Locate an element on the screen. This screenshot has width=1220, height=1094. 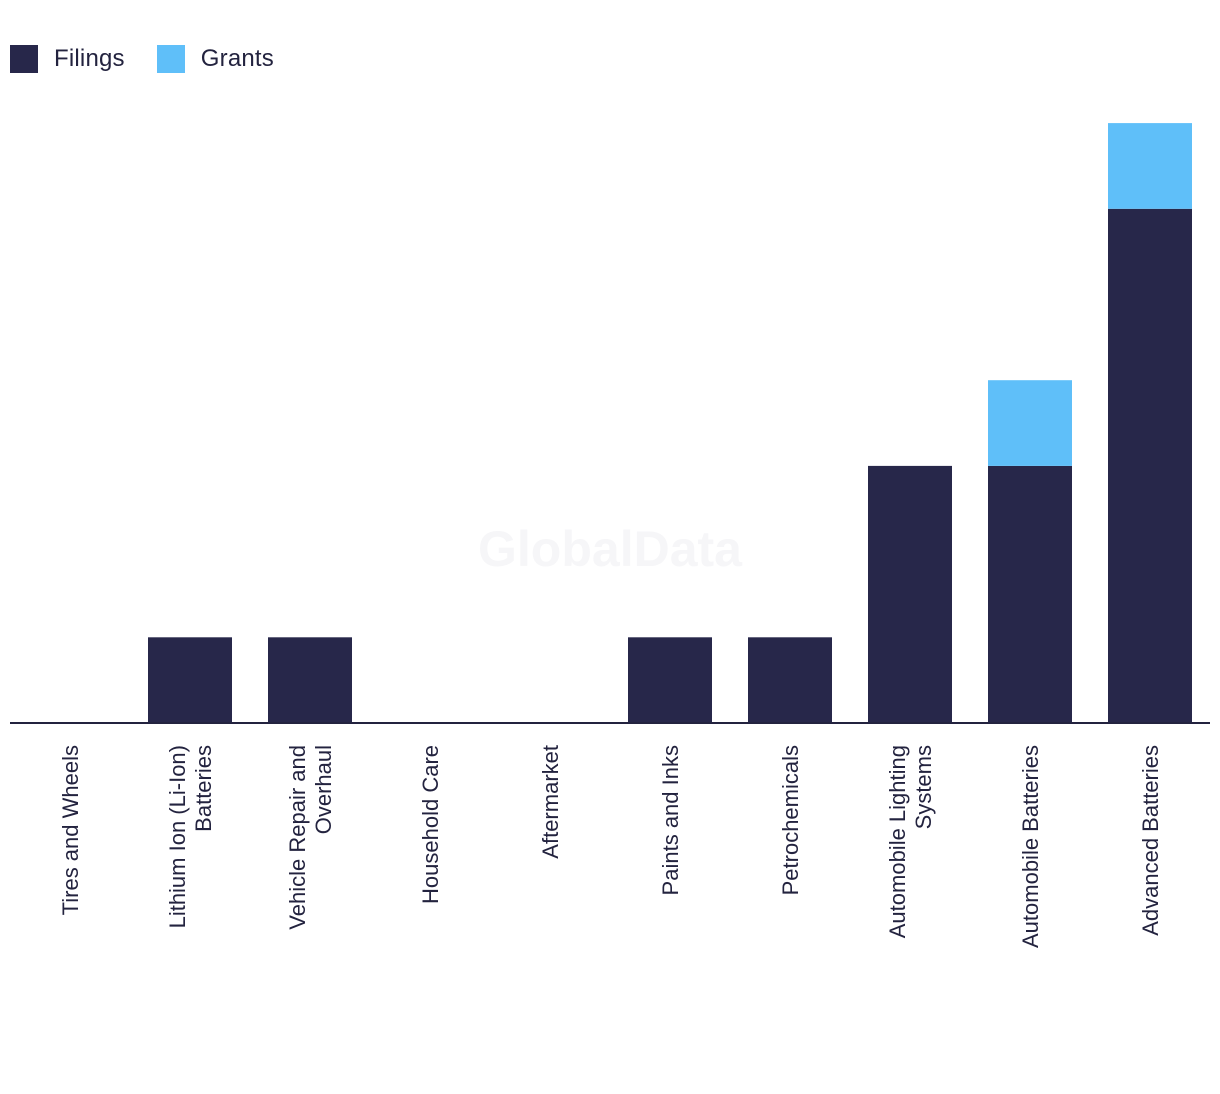
legend: Filings Grants is located at coordinates (158, 59).